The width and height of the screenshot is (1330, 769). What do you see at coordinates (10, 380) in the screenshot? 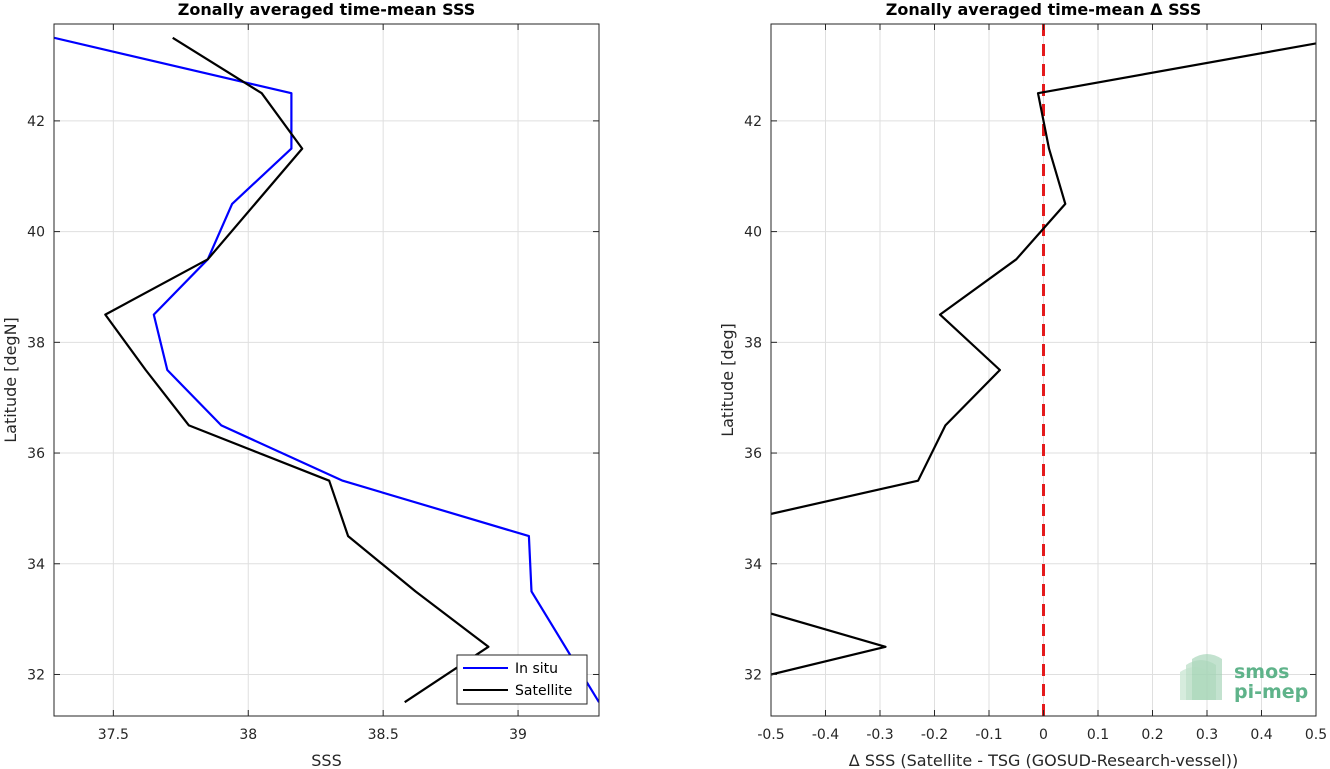
I see `y-axis-label-left: Latitude [degN]` at bounding box center [10, 380].